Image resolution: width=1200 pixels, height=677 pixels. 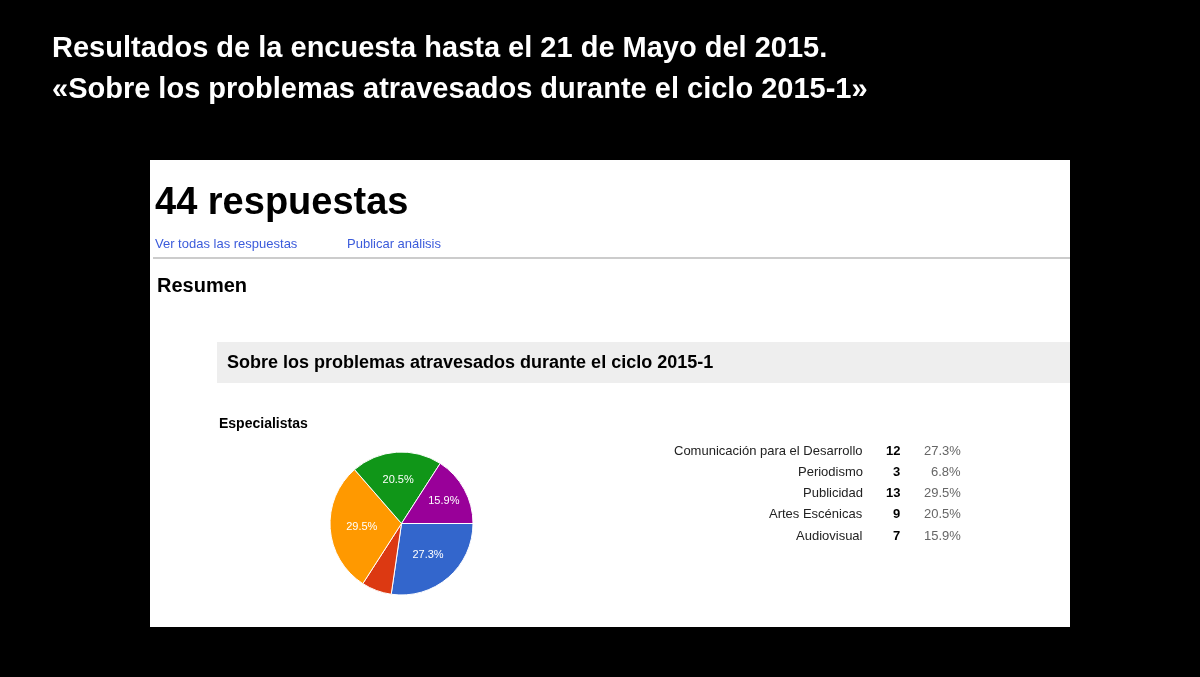 I want to click on text: 44 respuestas, so click(x=282, y=201).